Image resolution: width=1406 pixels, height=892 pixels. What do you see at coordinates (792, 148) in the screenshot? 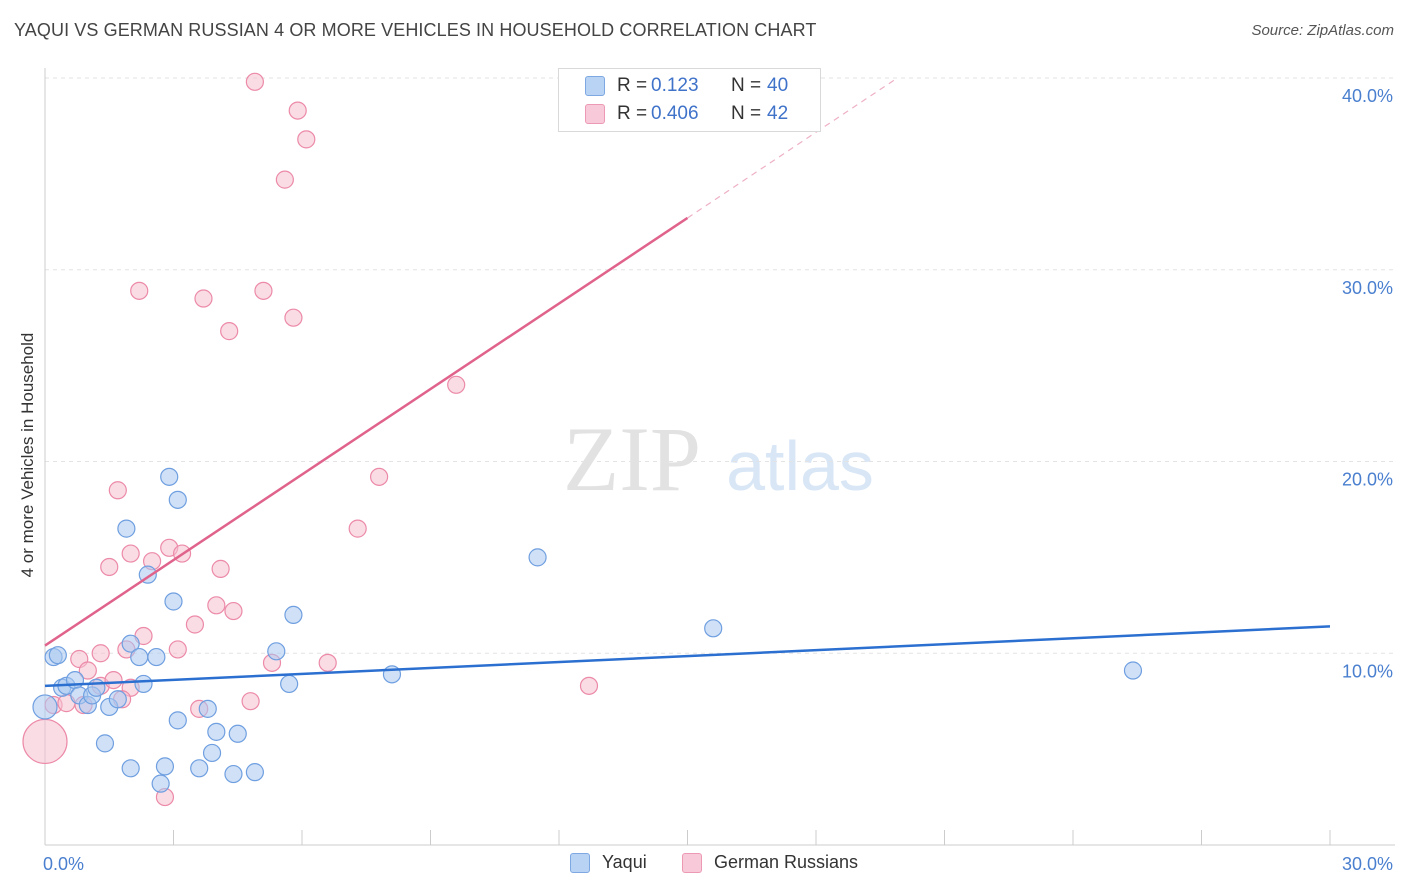
I see `german-russians-trend-extension` at bounding box center [792, 148].